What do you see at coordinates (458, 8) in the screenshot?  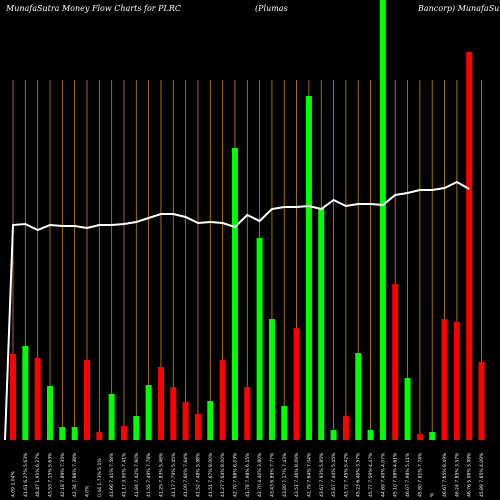 I see `header-right-text: Bancorp) MunafaSutra` at bounding box center [458, 8].